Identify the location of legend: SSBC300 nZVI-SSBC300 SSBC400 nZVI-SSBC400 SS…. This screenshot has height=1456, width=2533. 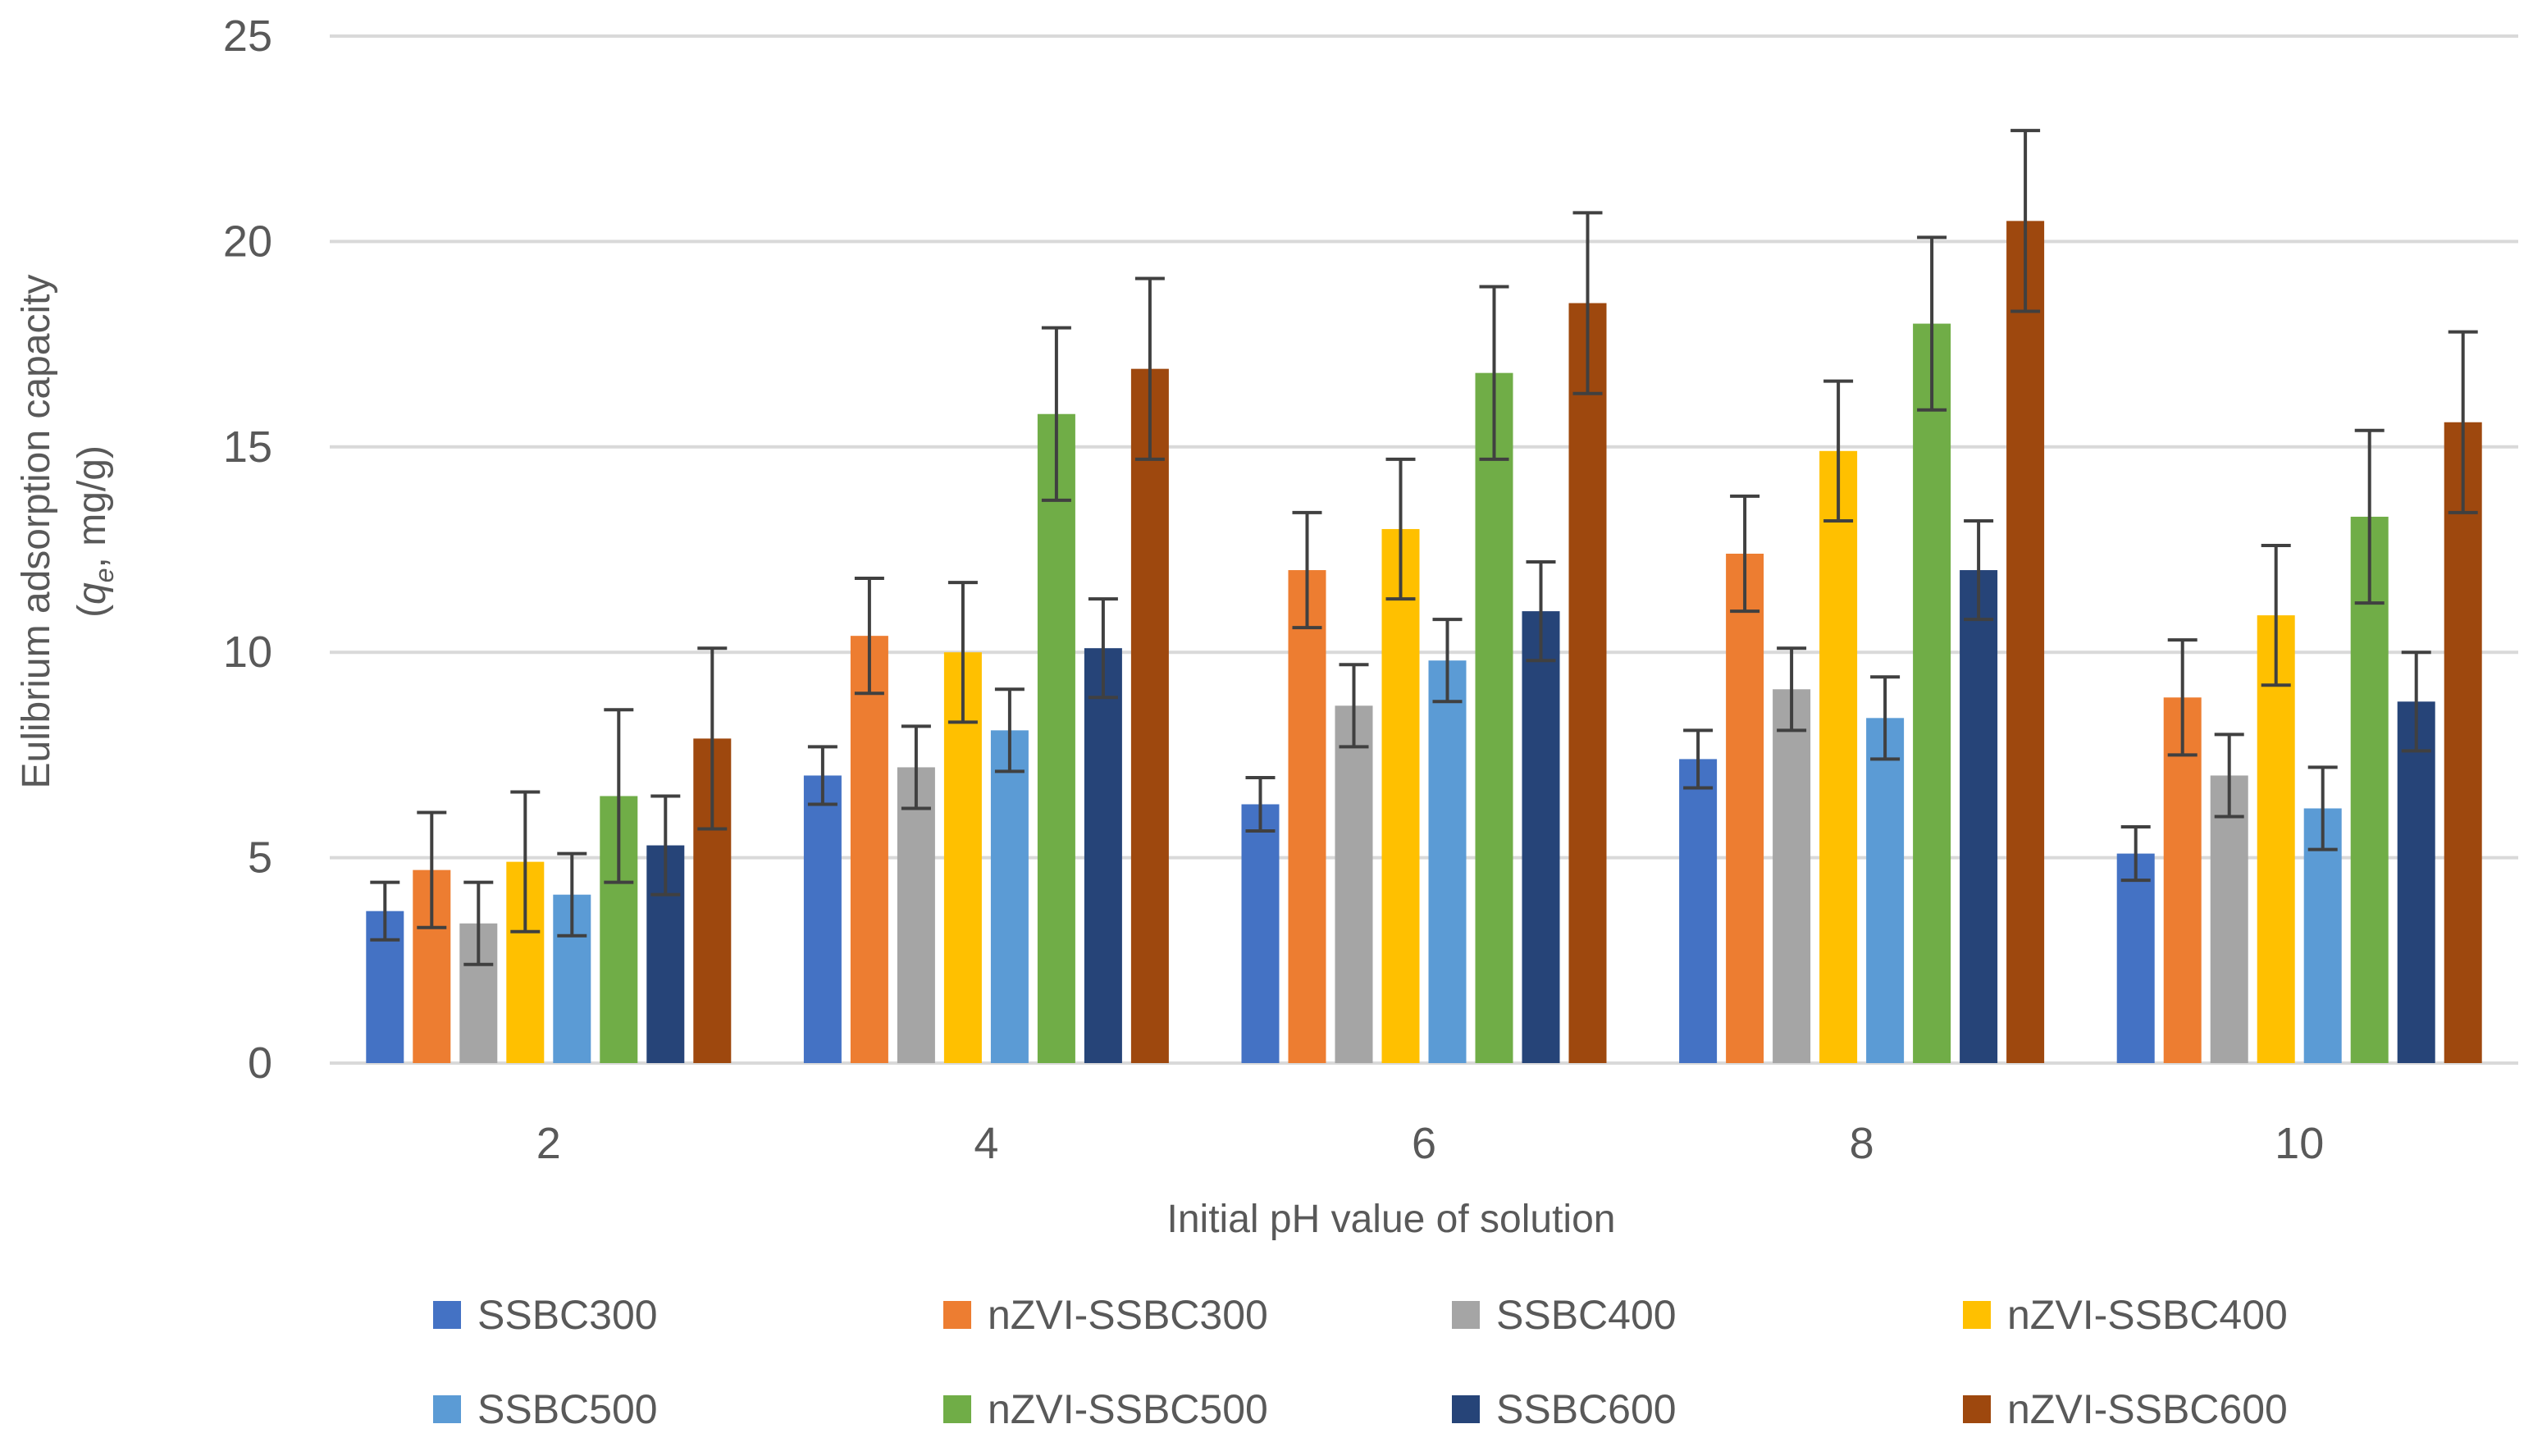
(1361, 1362).